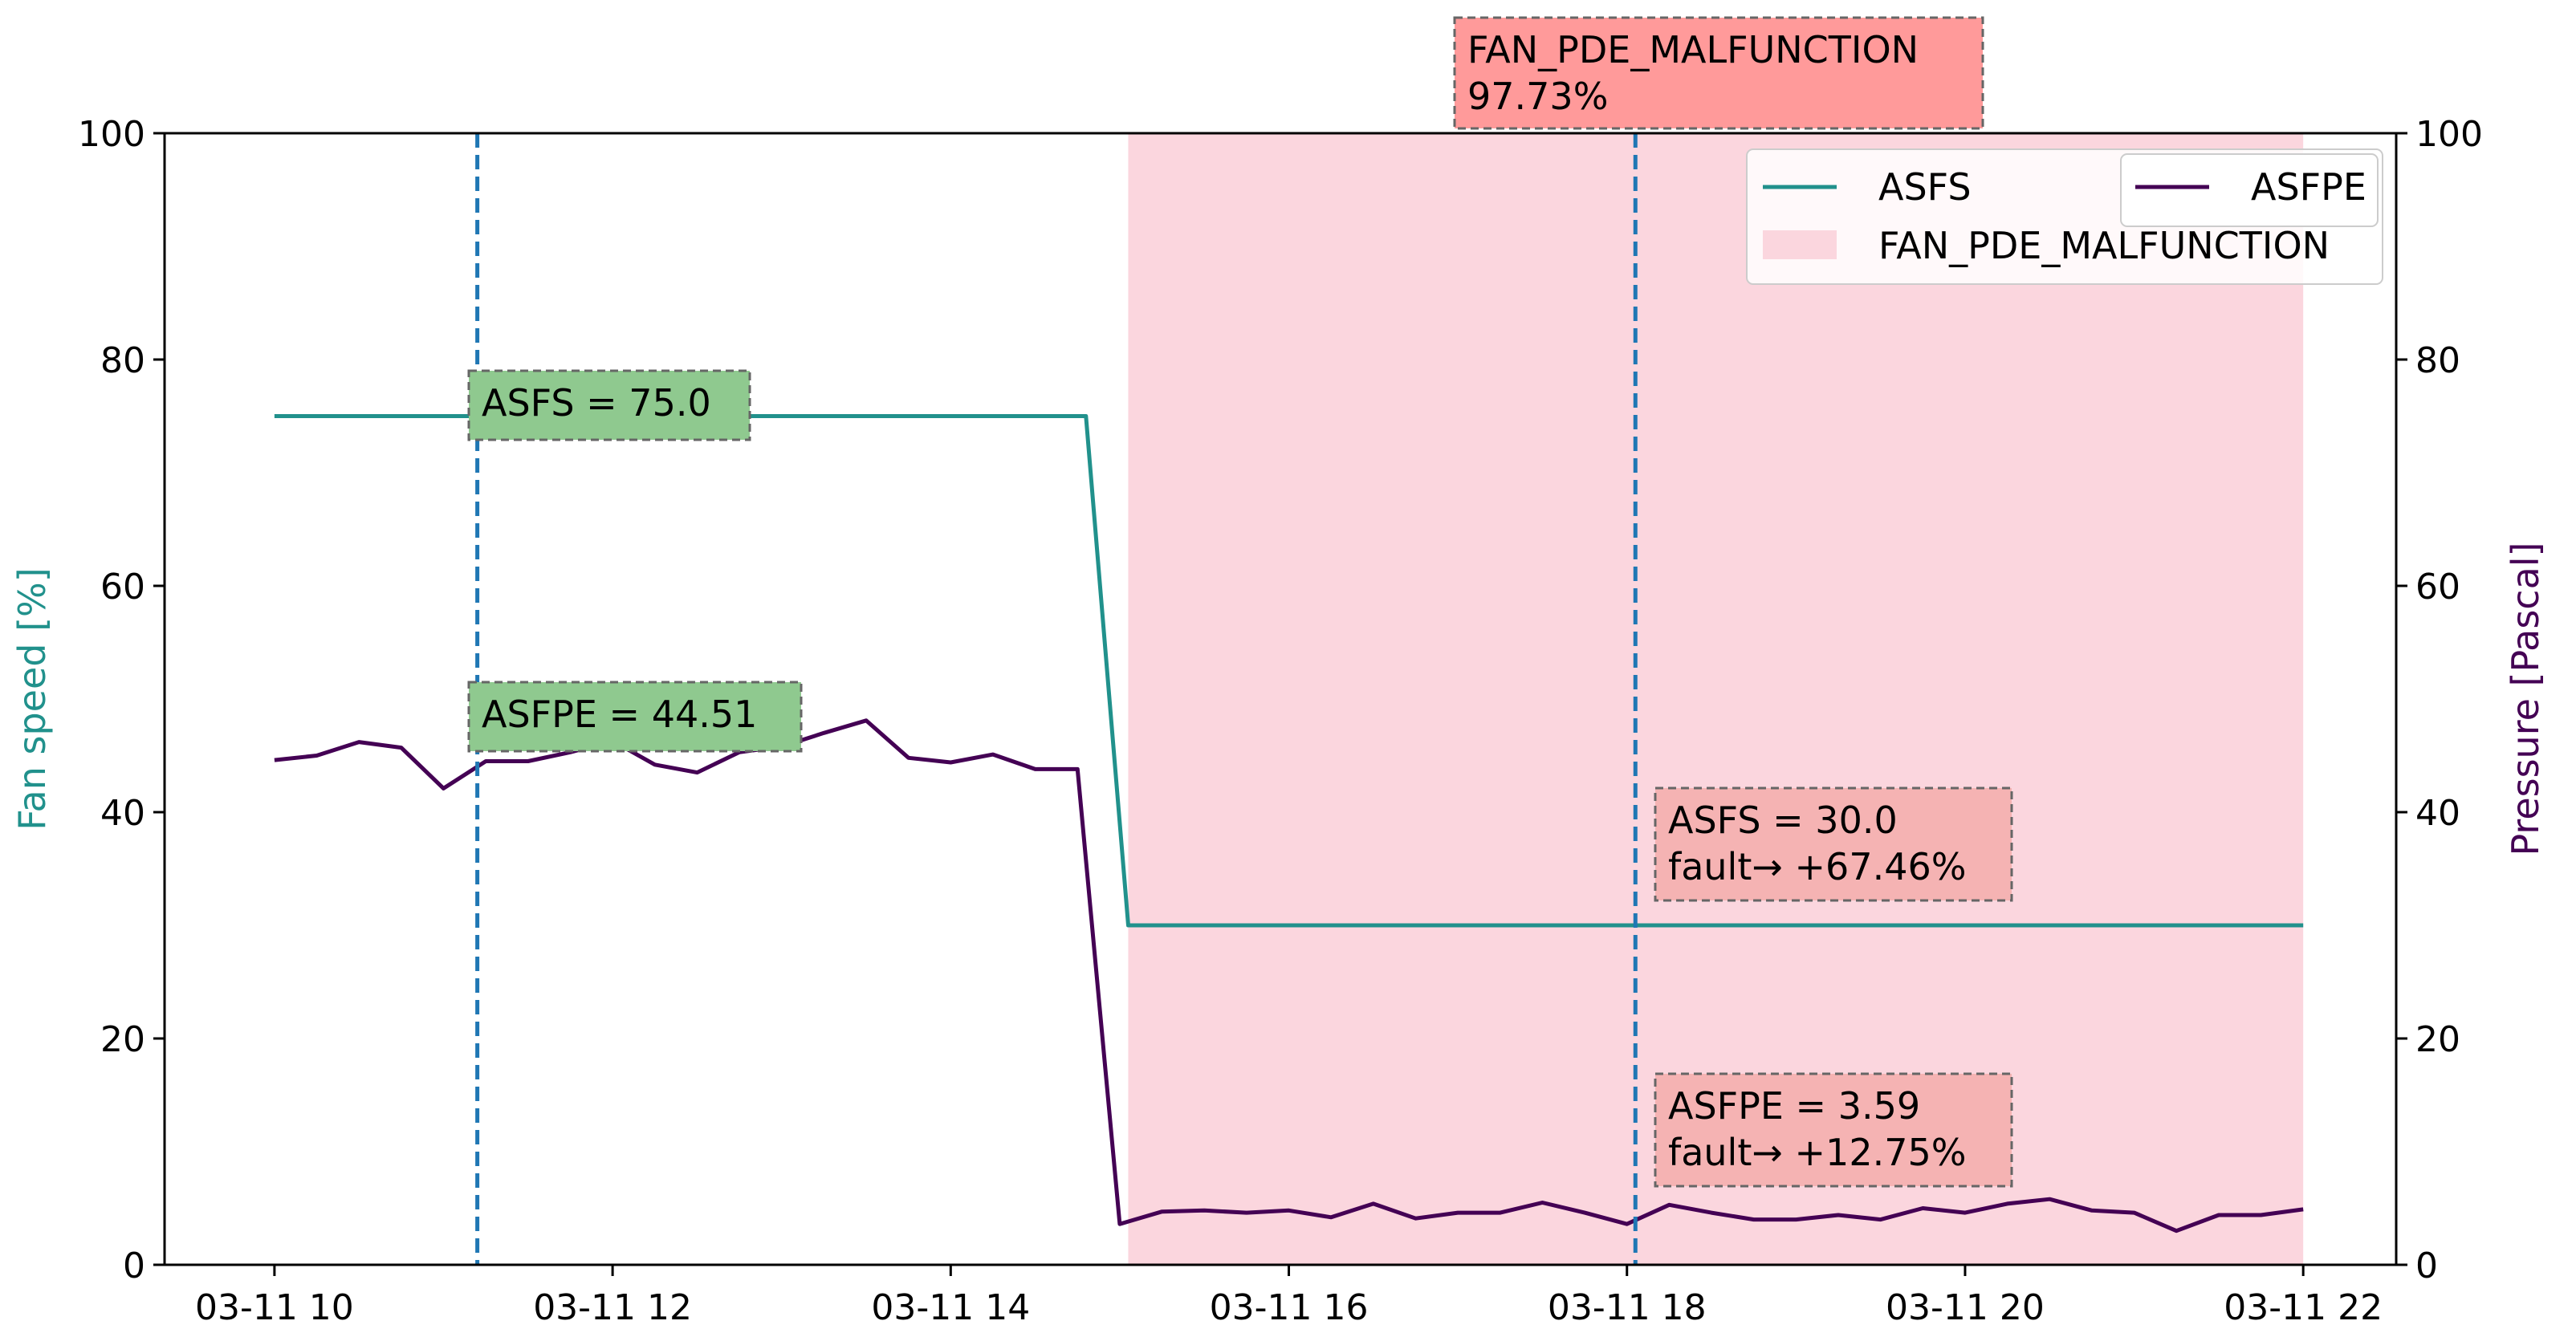 Image resolution: width=2576 pixels, height=1329 pixels. I want to click on y-right-tick-label: 80, so click(2437, 360).